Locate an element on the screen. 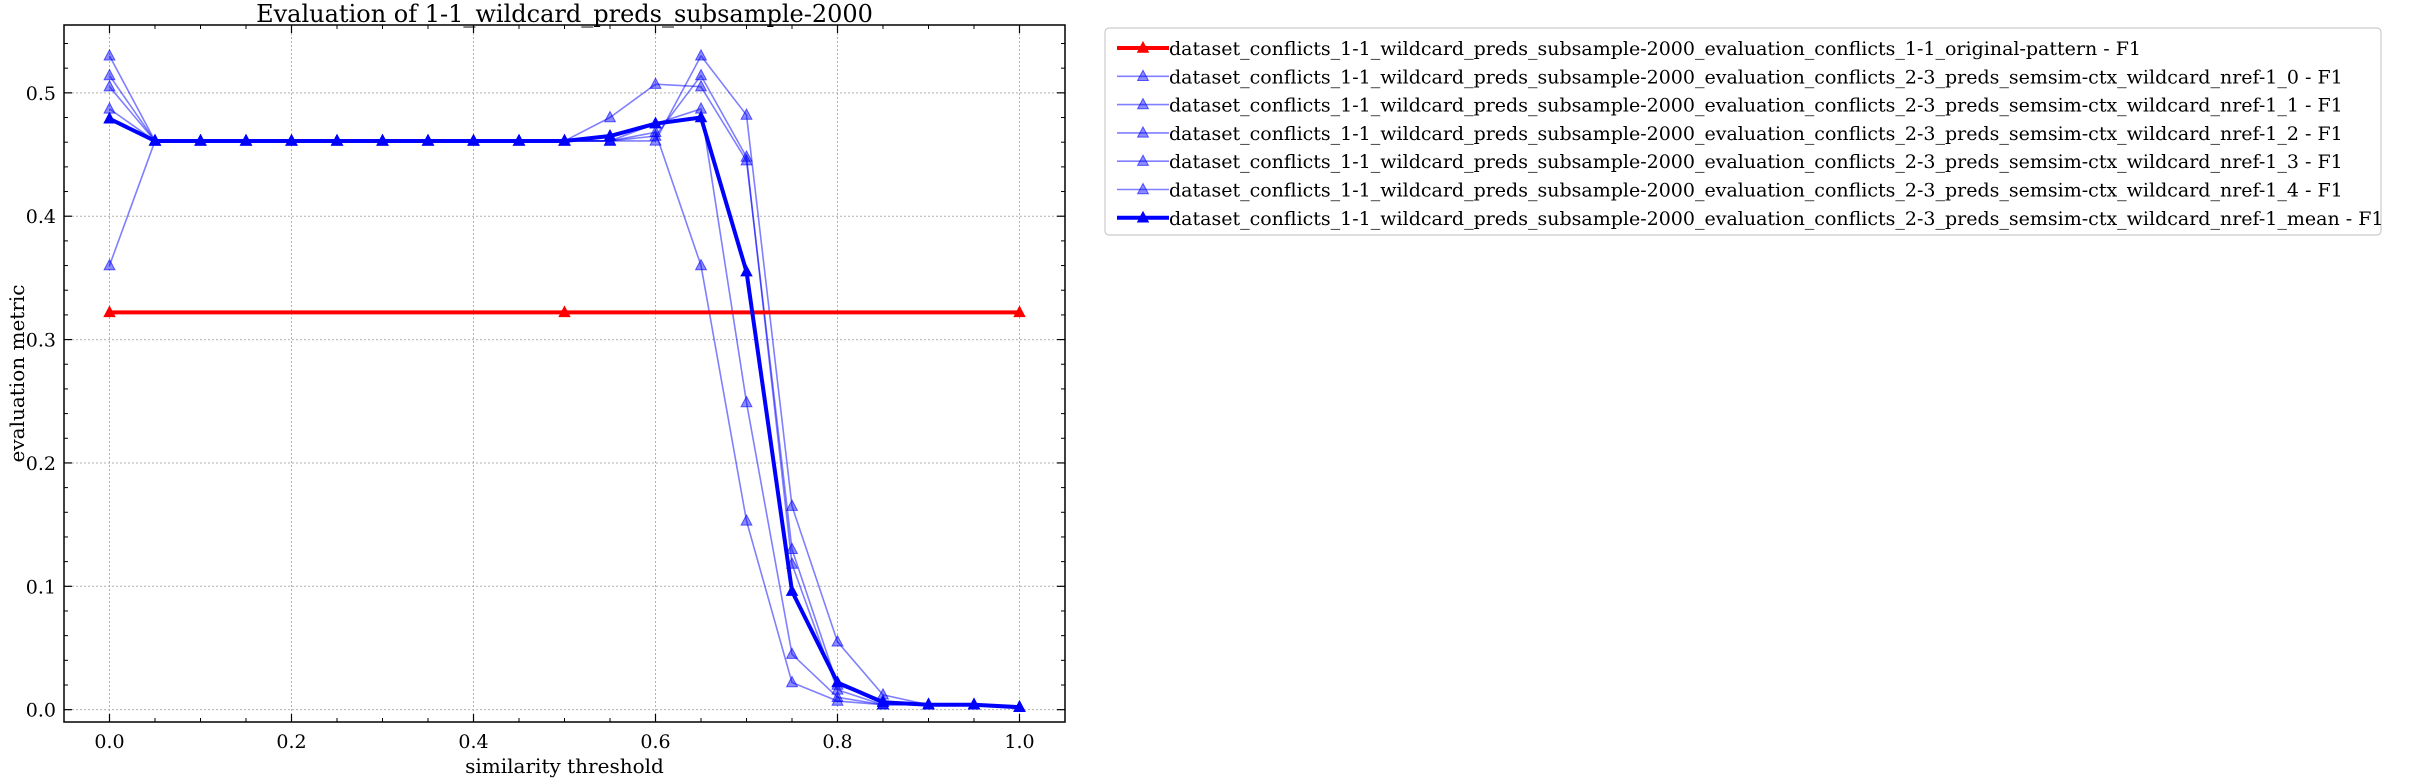 The image size is (2428, 781). y-tick-label: 0.1 is located at coordinates (41, 587).